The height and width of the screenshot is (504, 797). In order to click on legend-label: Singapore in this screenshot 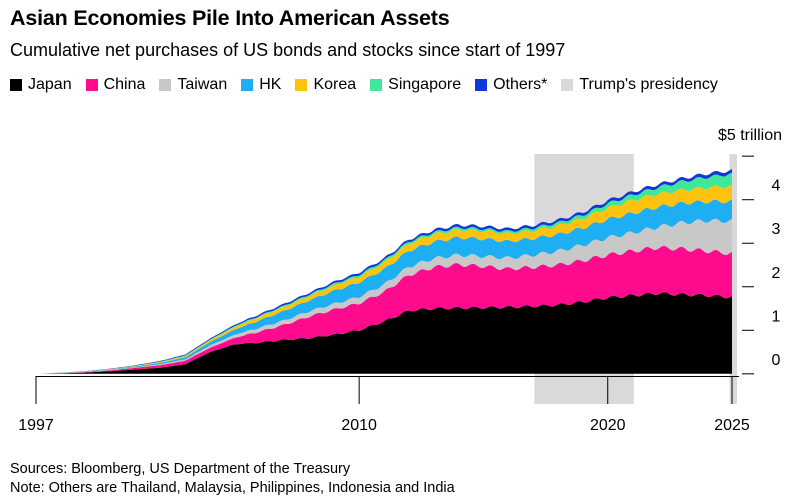, I will do `click(425, 84)`.